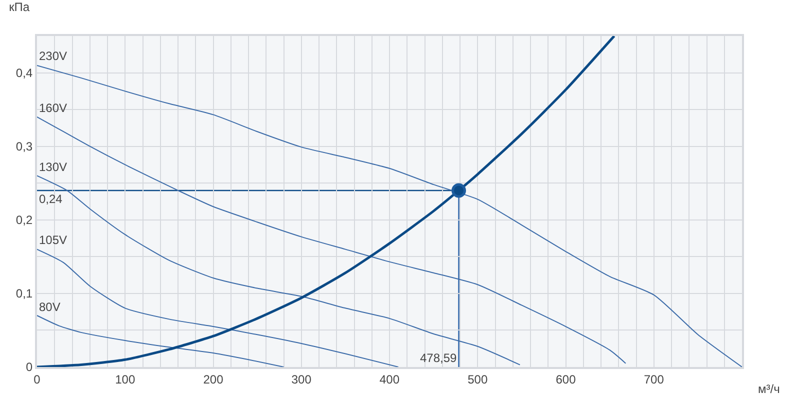  I want to click on series-label: 160V, so click(53, 108).